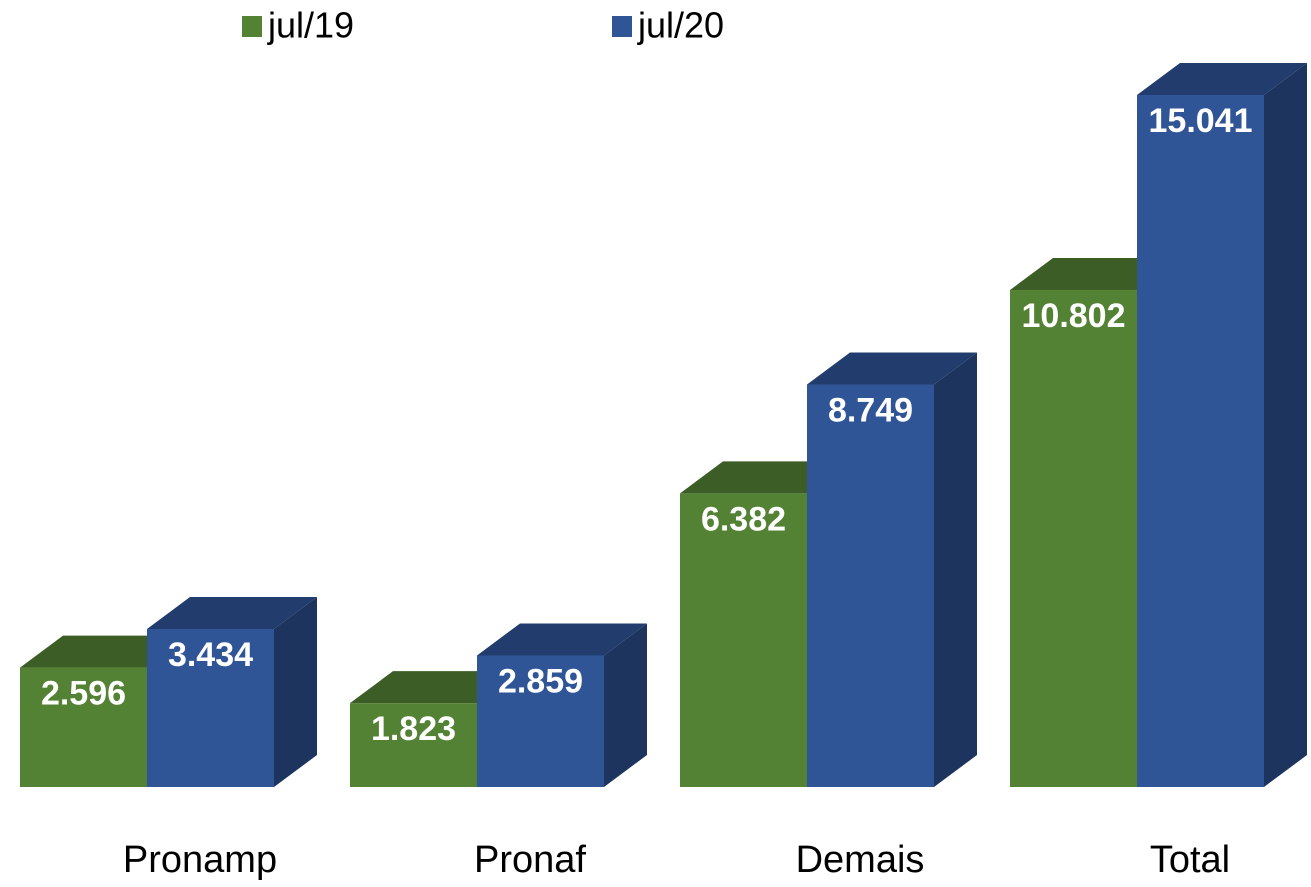 This screenshot has width=1311, height=887. Describe the element at coordinates (870, 410) in the screenshot. I see `value-label: 8.749` at that location.